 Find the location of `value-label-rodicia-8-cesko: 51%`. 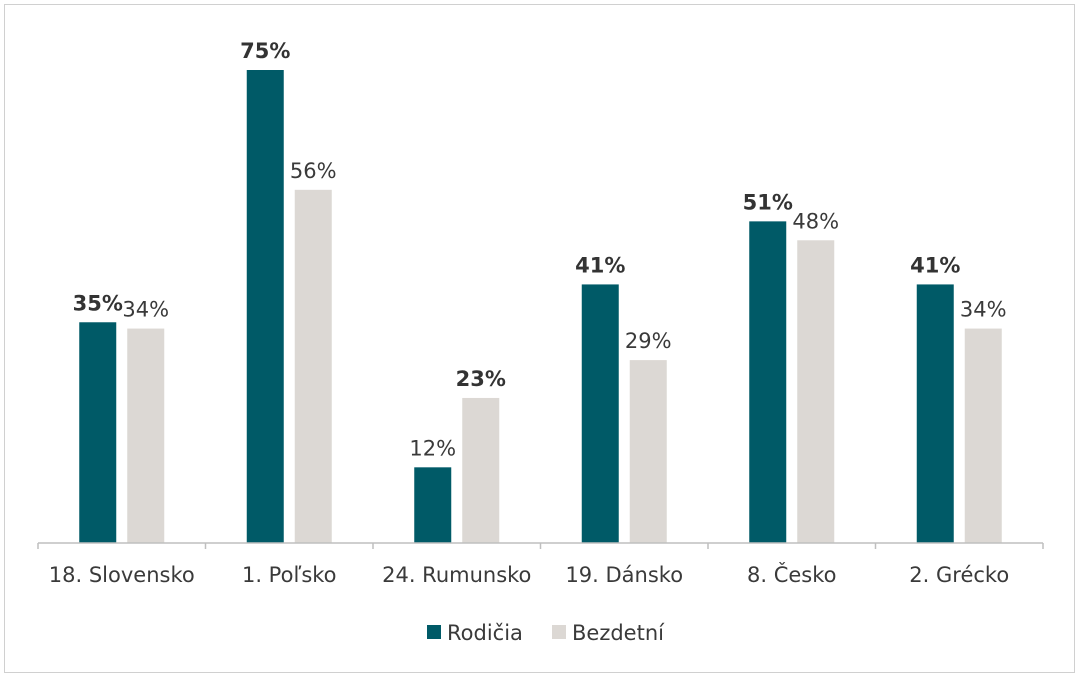

value-label-rodicia-8-cesko: 51% is located at coordinates (768, 202).